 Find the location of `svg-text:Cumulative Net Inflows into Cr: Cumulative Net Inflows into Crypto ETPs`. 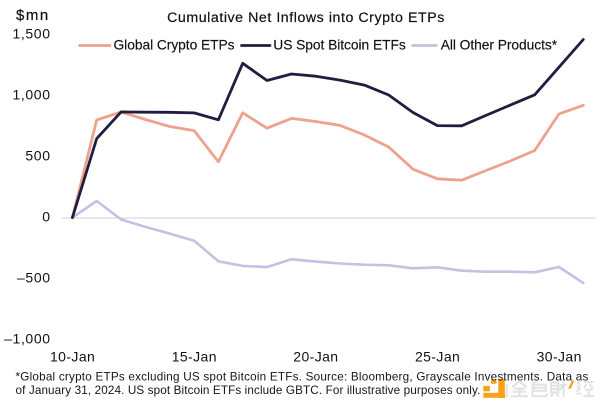

svg-text:Cumulative Net Inflows into Cr: Cumulative Net Inflows into Crypto ETPs is located at coordinates (306, 18).